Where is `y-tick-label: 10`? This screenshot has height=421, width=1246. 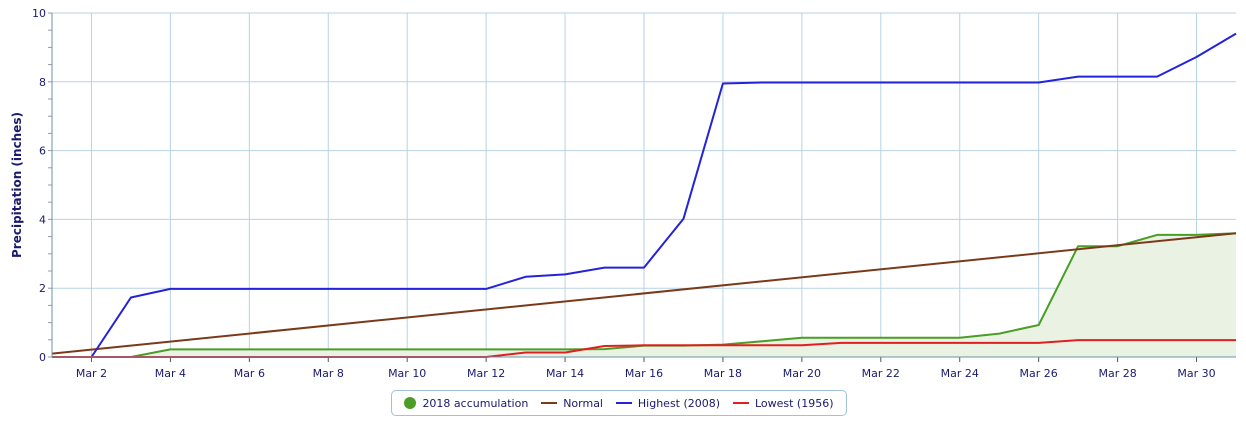
y-tick-label: 10 is located at coordinates (39, 13).